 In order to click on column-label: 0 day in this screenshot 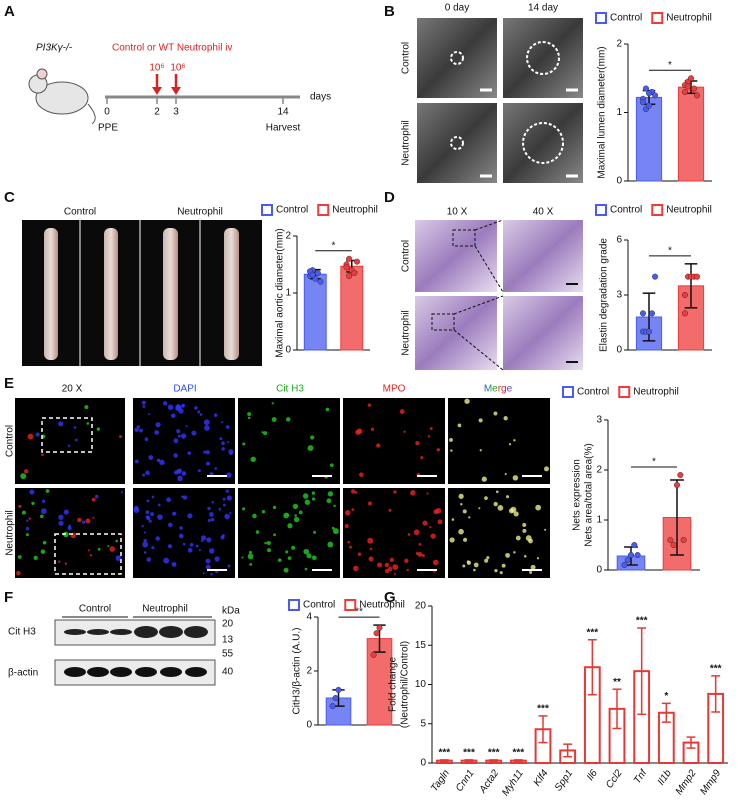, I will do `click(457, 8)`.